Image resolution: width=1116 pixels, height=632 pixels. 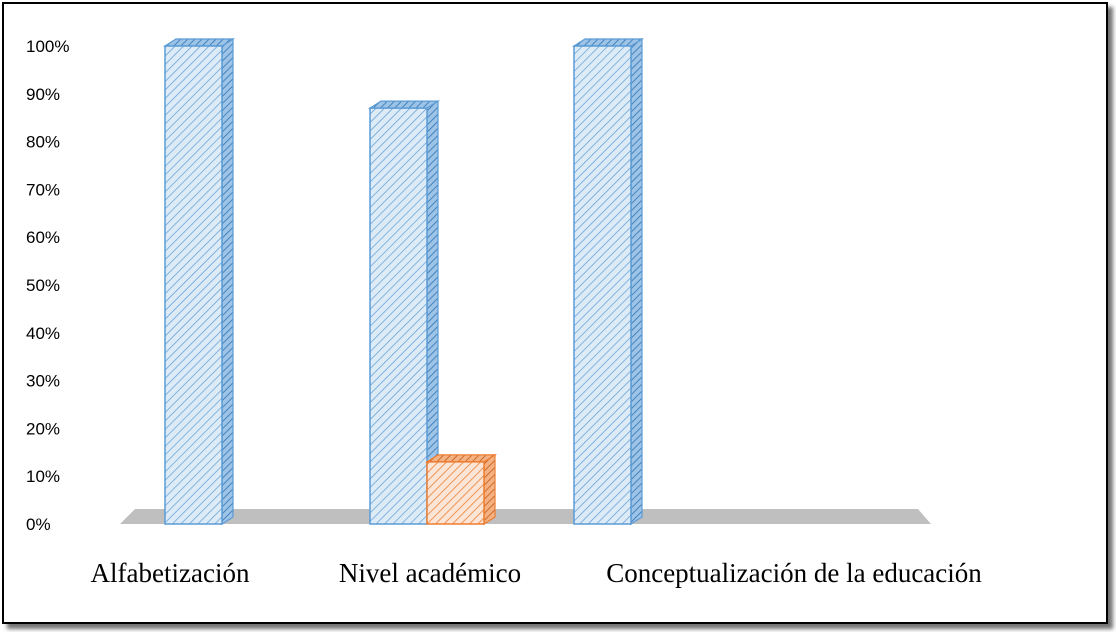 What do you see at coordinates (43, 428) in the screenshot?
I see `y-tick-label: 20%` at bounding box center [43, 428].